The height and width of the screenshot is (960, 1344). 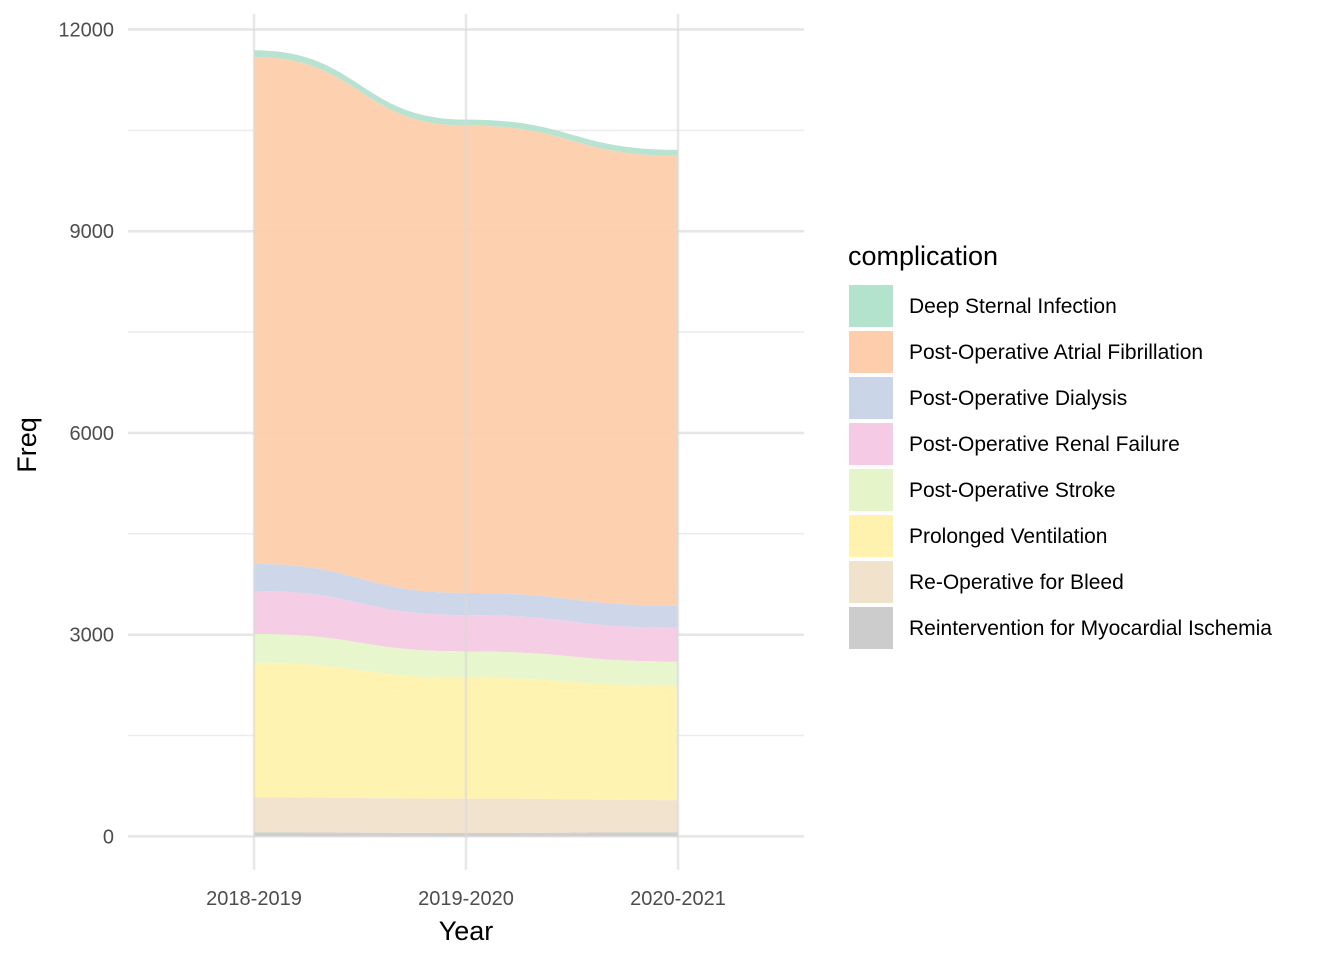 I want to click on legend-label-post-operative-atrial-fibrillation: Post-Operative Atrial Fibrillation, so click(x=1056, y=352).